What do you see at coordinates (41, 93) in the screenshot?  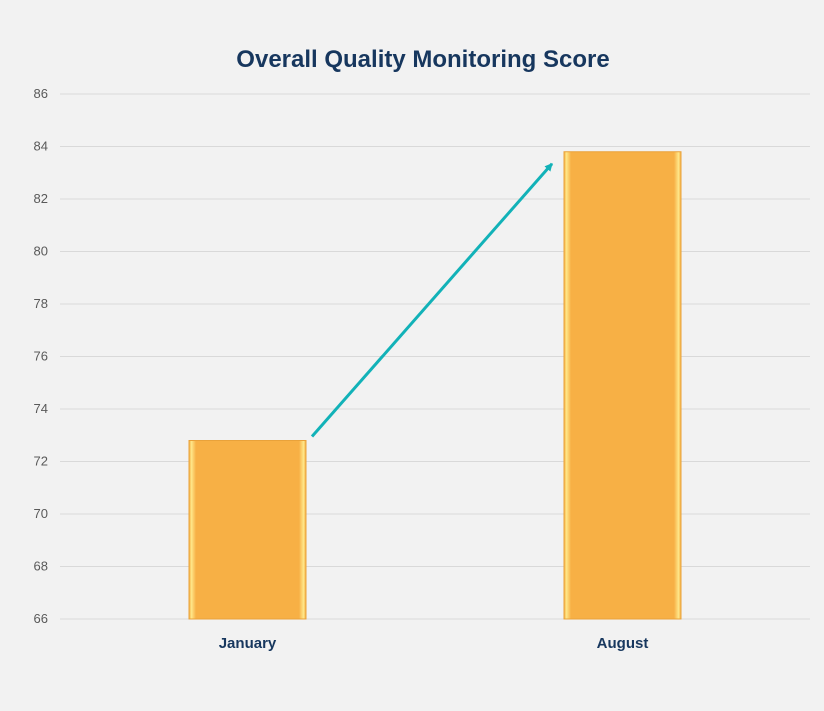 I see `y-tick-label: 86` at bounding box center [41, 93].